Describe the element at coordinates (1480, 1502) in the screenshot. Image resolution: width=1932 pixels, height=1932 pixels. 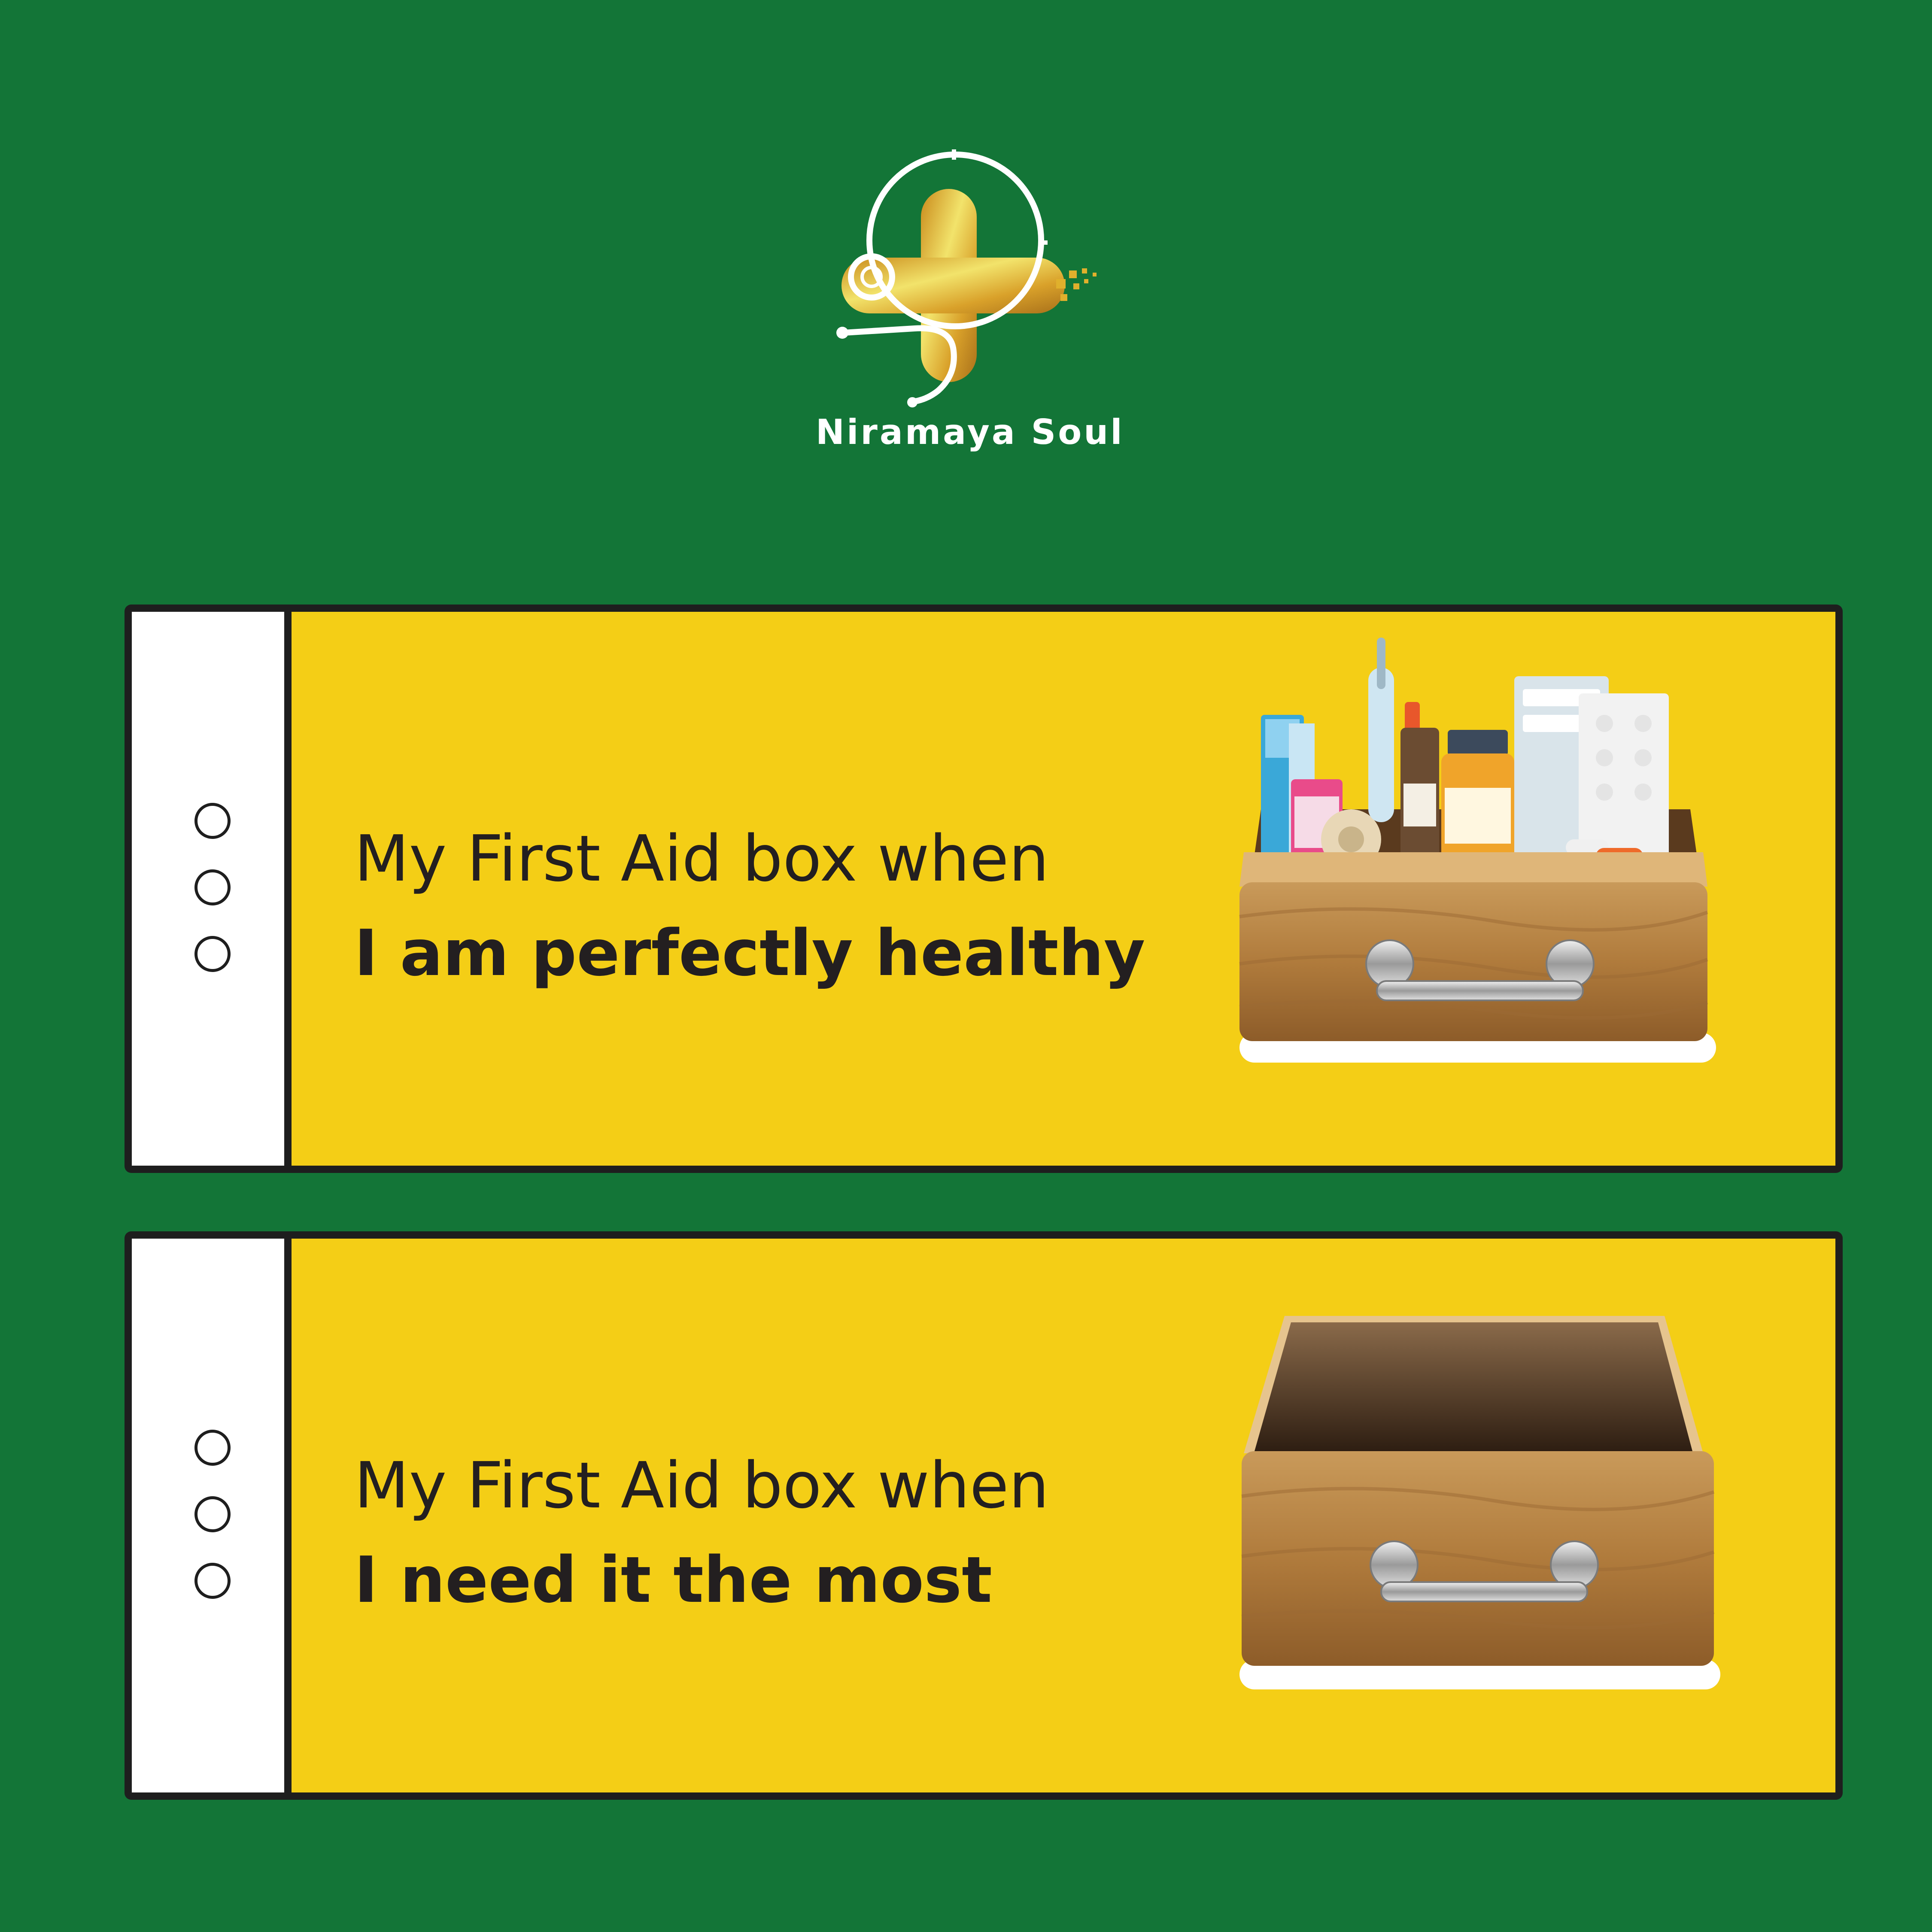
I see `empty-first-aid-box-icon` at that location.